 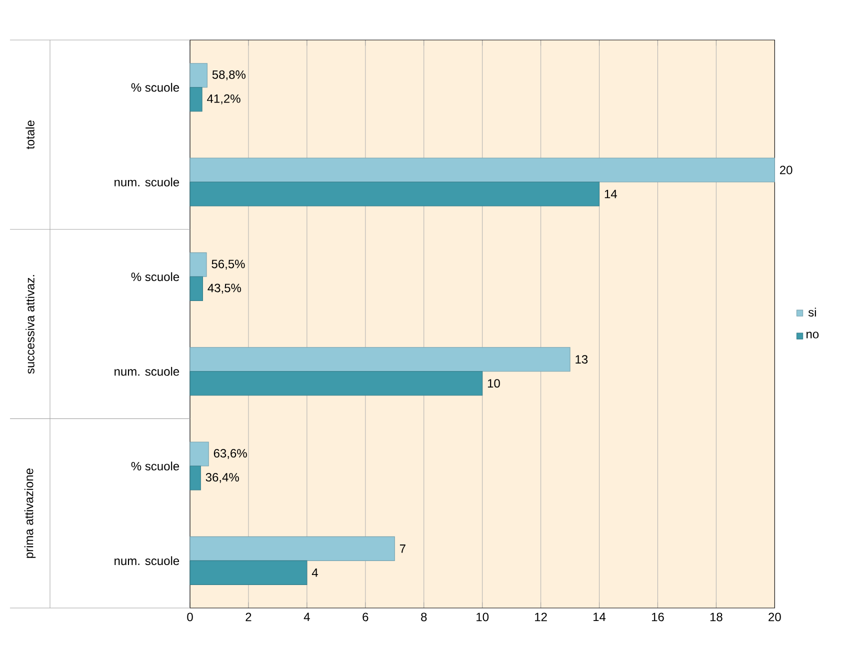 What do you see at coordinates (30, 135) in the screenshot?
I see `text: totale` at bounding box center [30, 135].